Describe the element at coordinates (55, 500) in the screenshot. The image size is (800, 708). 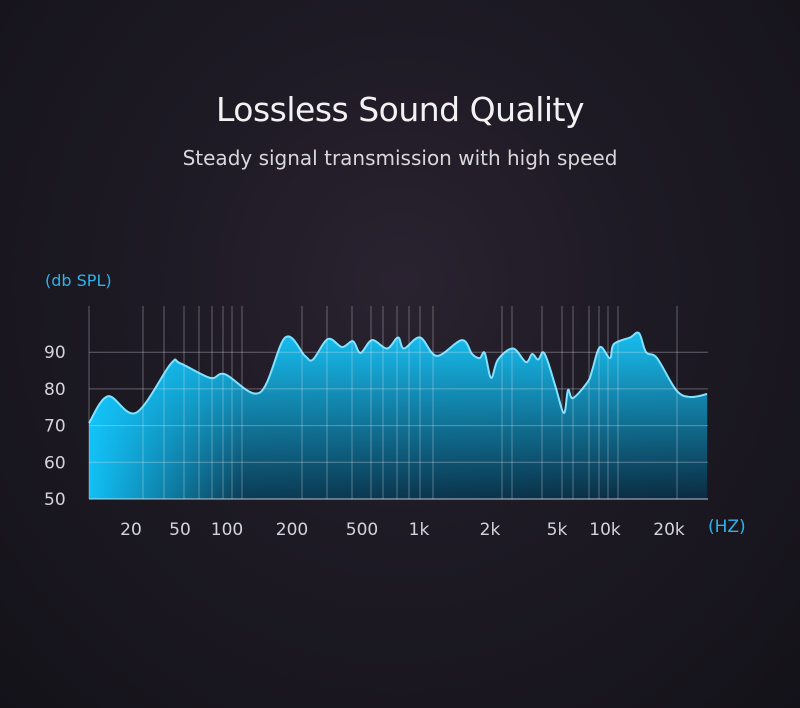
I see `y-tick-label: 50` at that location.